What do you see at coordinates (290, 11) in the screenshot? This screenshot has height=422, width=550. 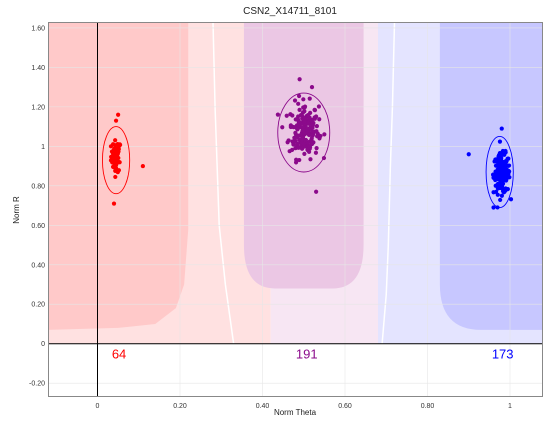 I see `chart-title: CSN2_X14711_8101` at bounding box center [290, 11].